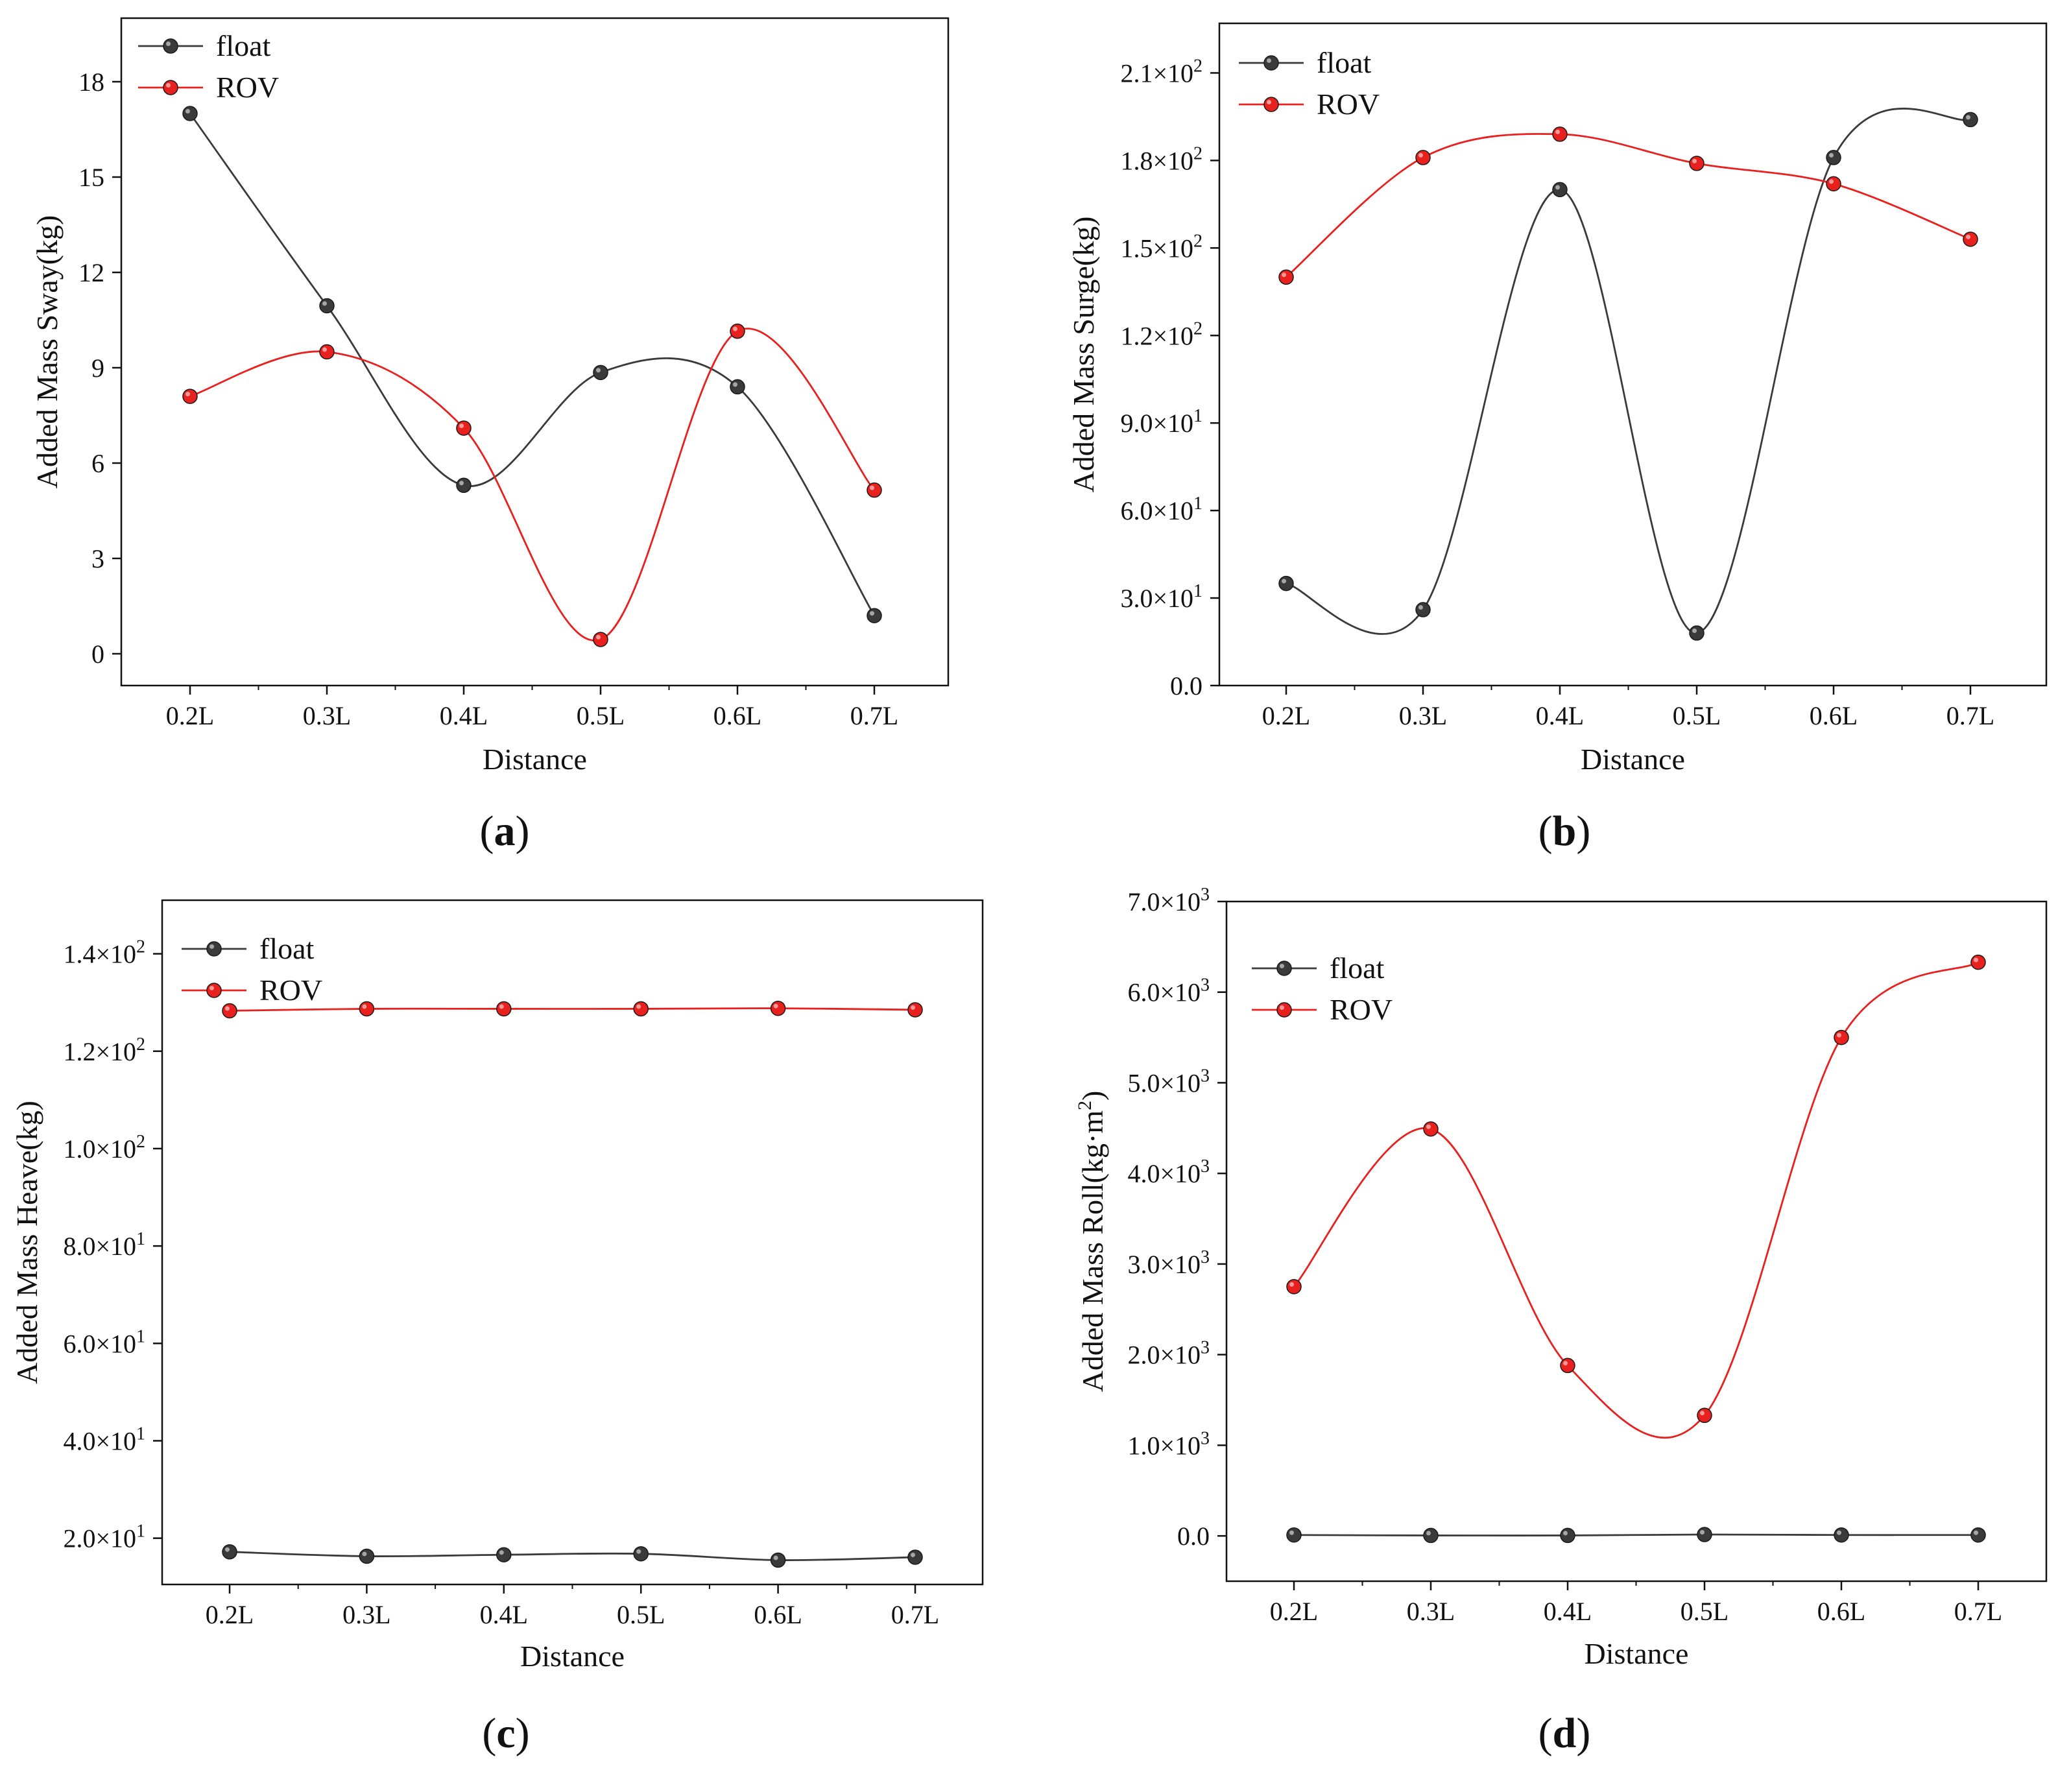 The image size is (2058, 1792). I want to click on y-tick-label: 6, so click(97, 463).